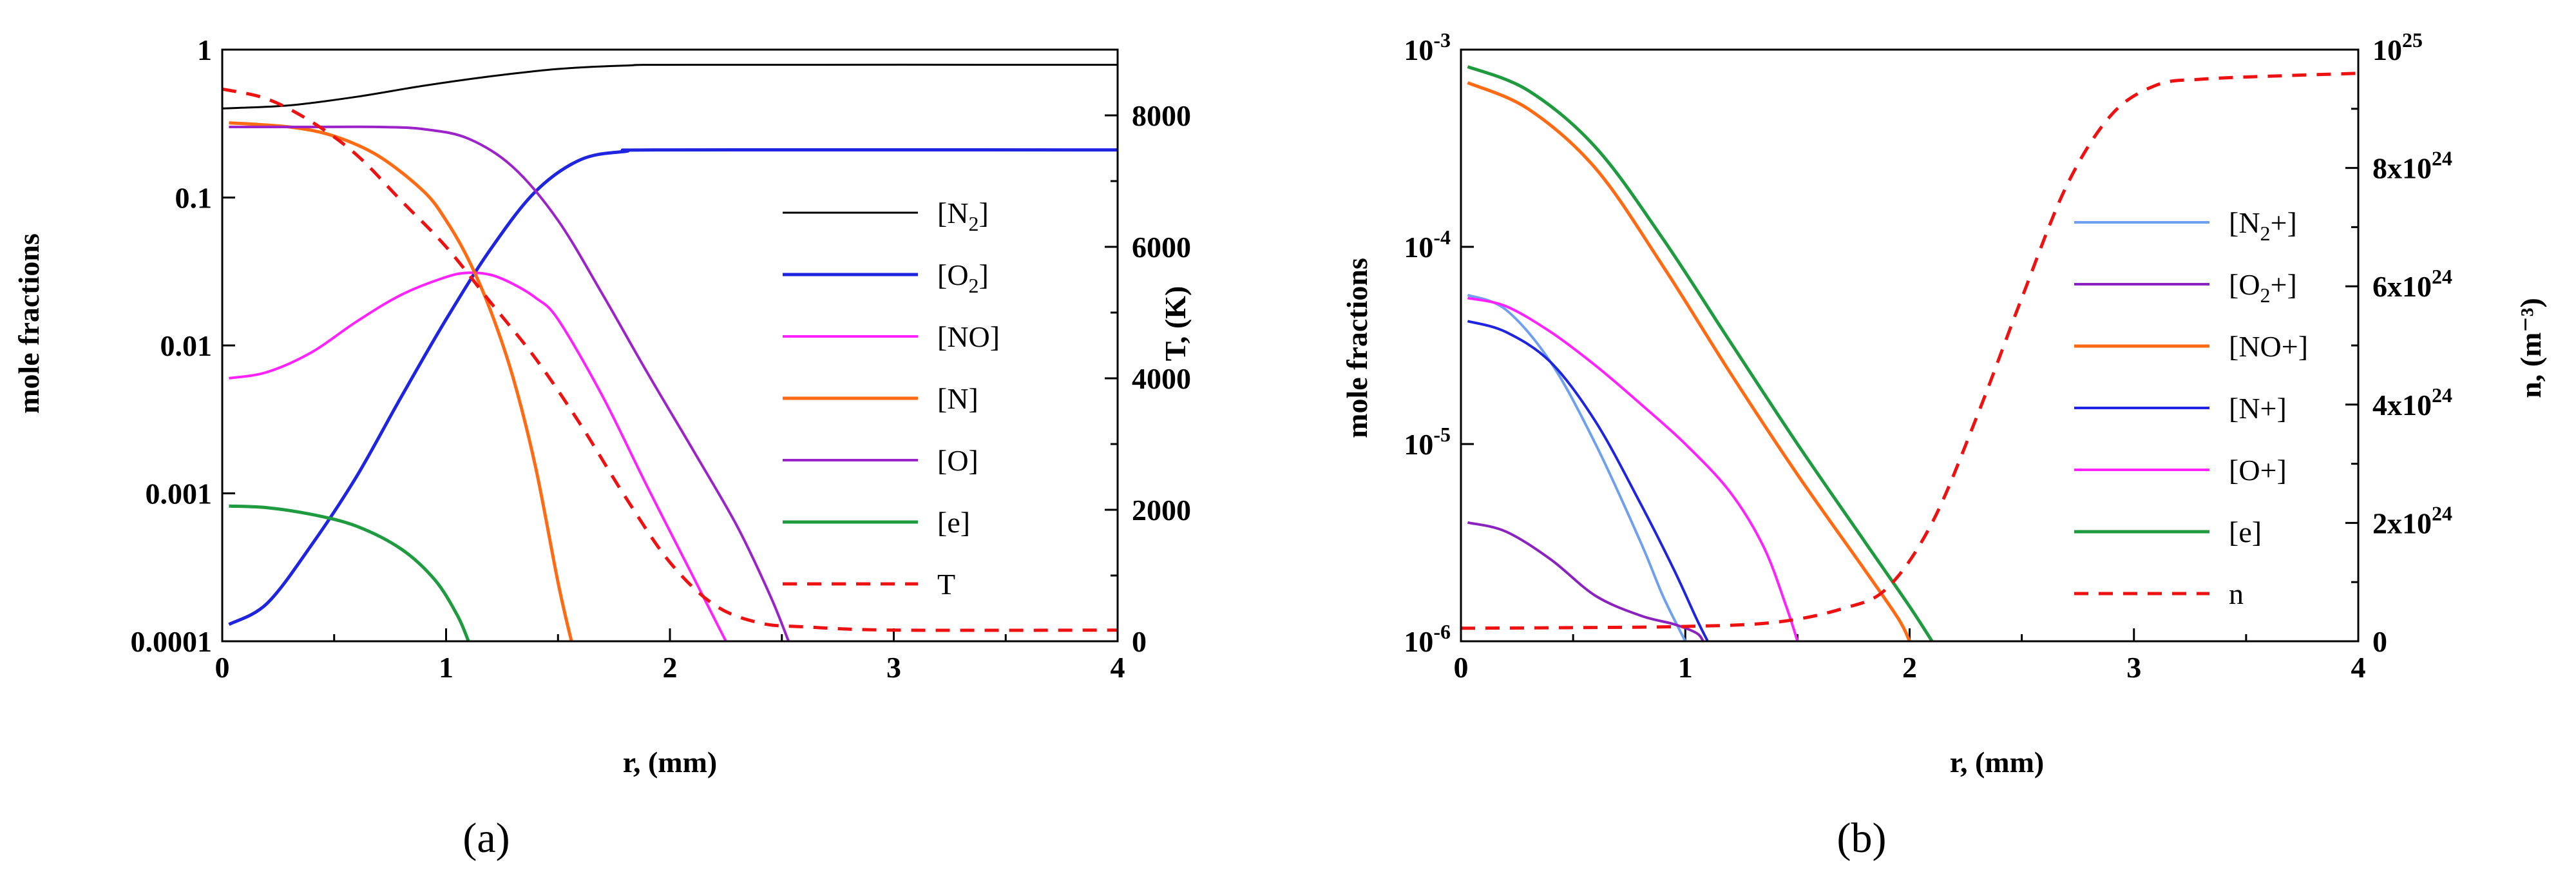  Describe the element at coordinates (1997, 762) in the screenshot. I see `panel-b-x-axis-label: r, (mm)` at that location.